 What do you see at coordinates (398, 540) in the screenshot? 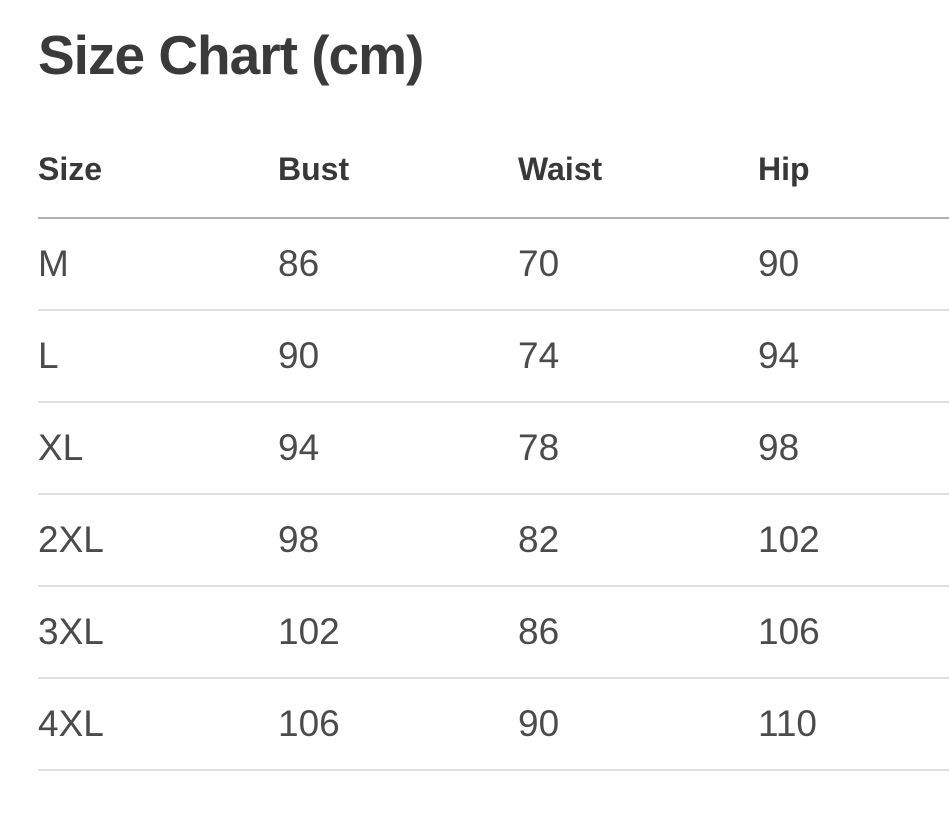
I see `cell-bust: 98` at bounding box center [398, 540].